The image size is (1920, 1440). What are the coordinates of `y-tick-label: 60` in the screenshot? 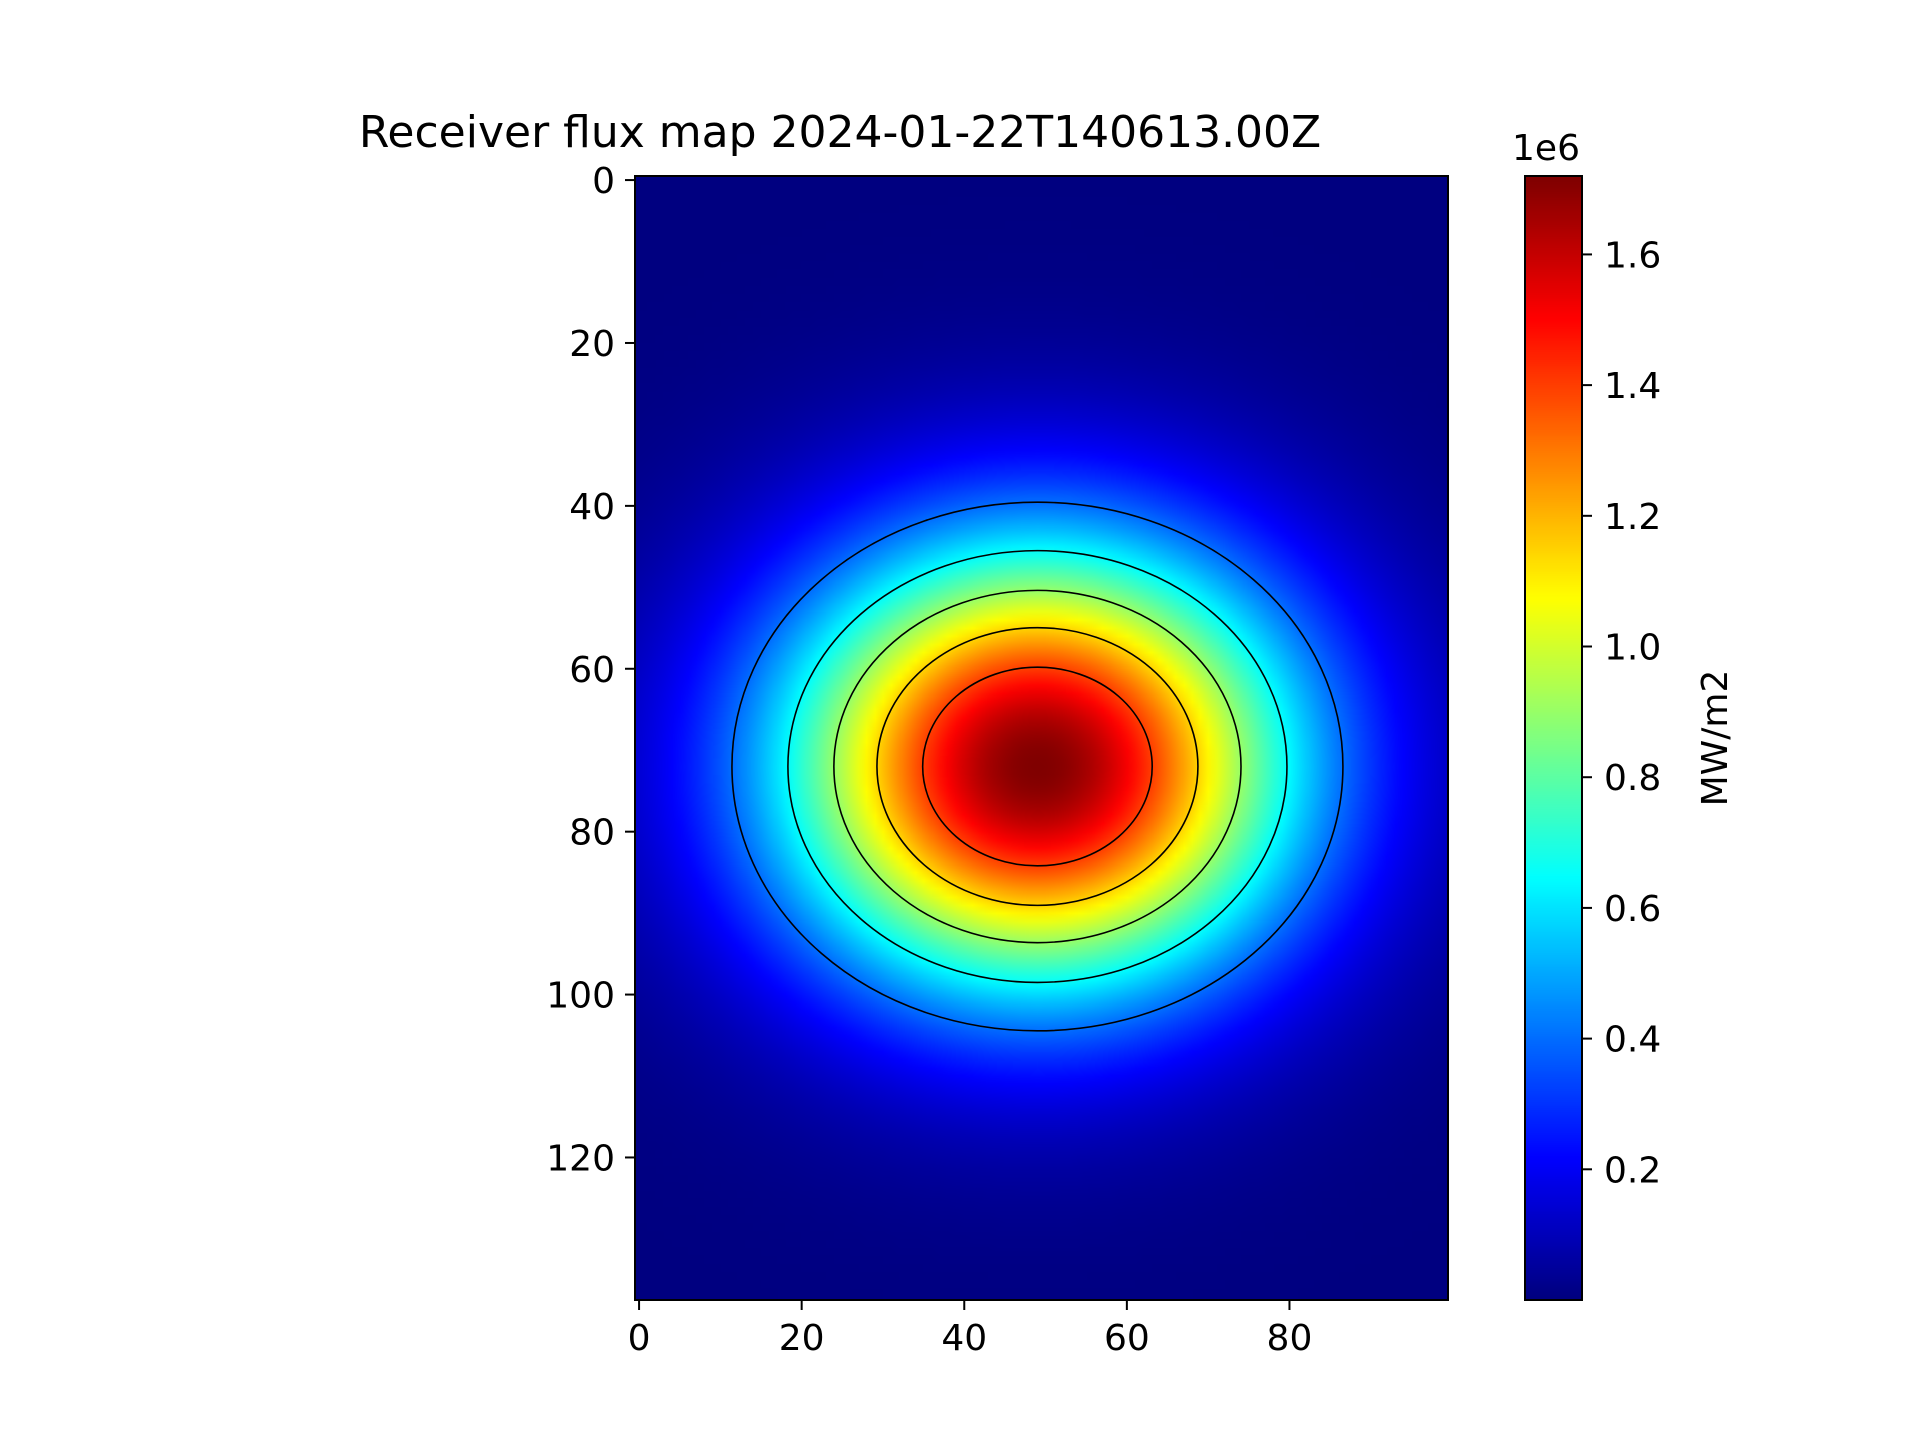 It's located at (592, 670).